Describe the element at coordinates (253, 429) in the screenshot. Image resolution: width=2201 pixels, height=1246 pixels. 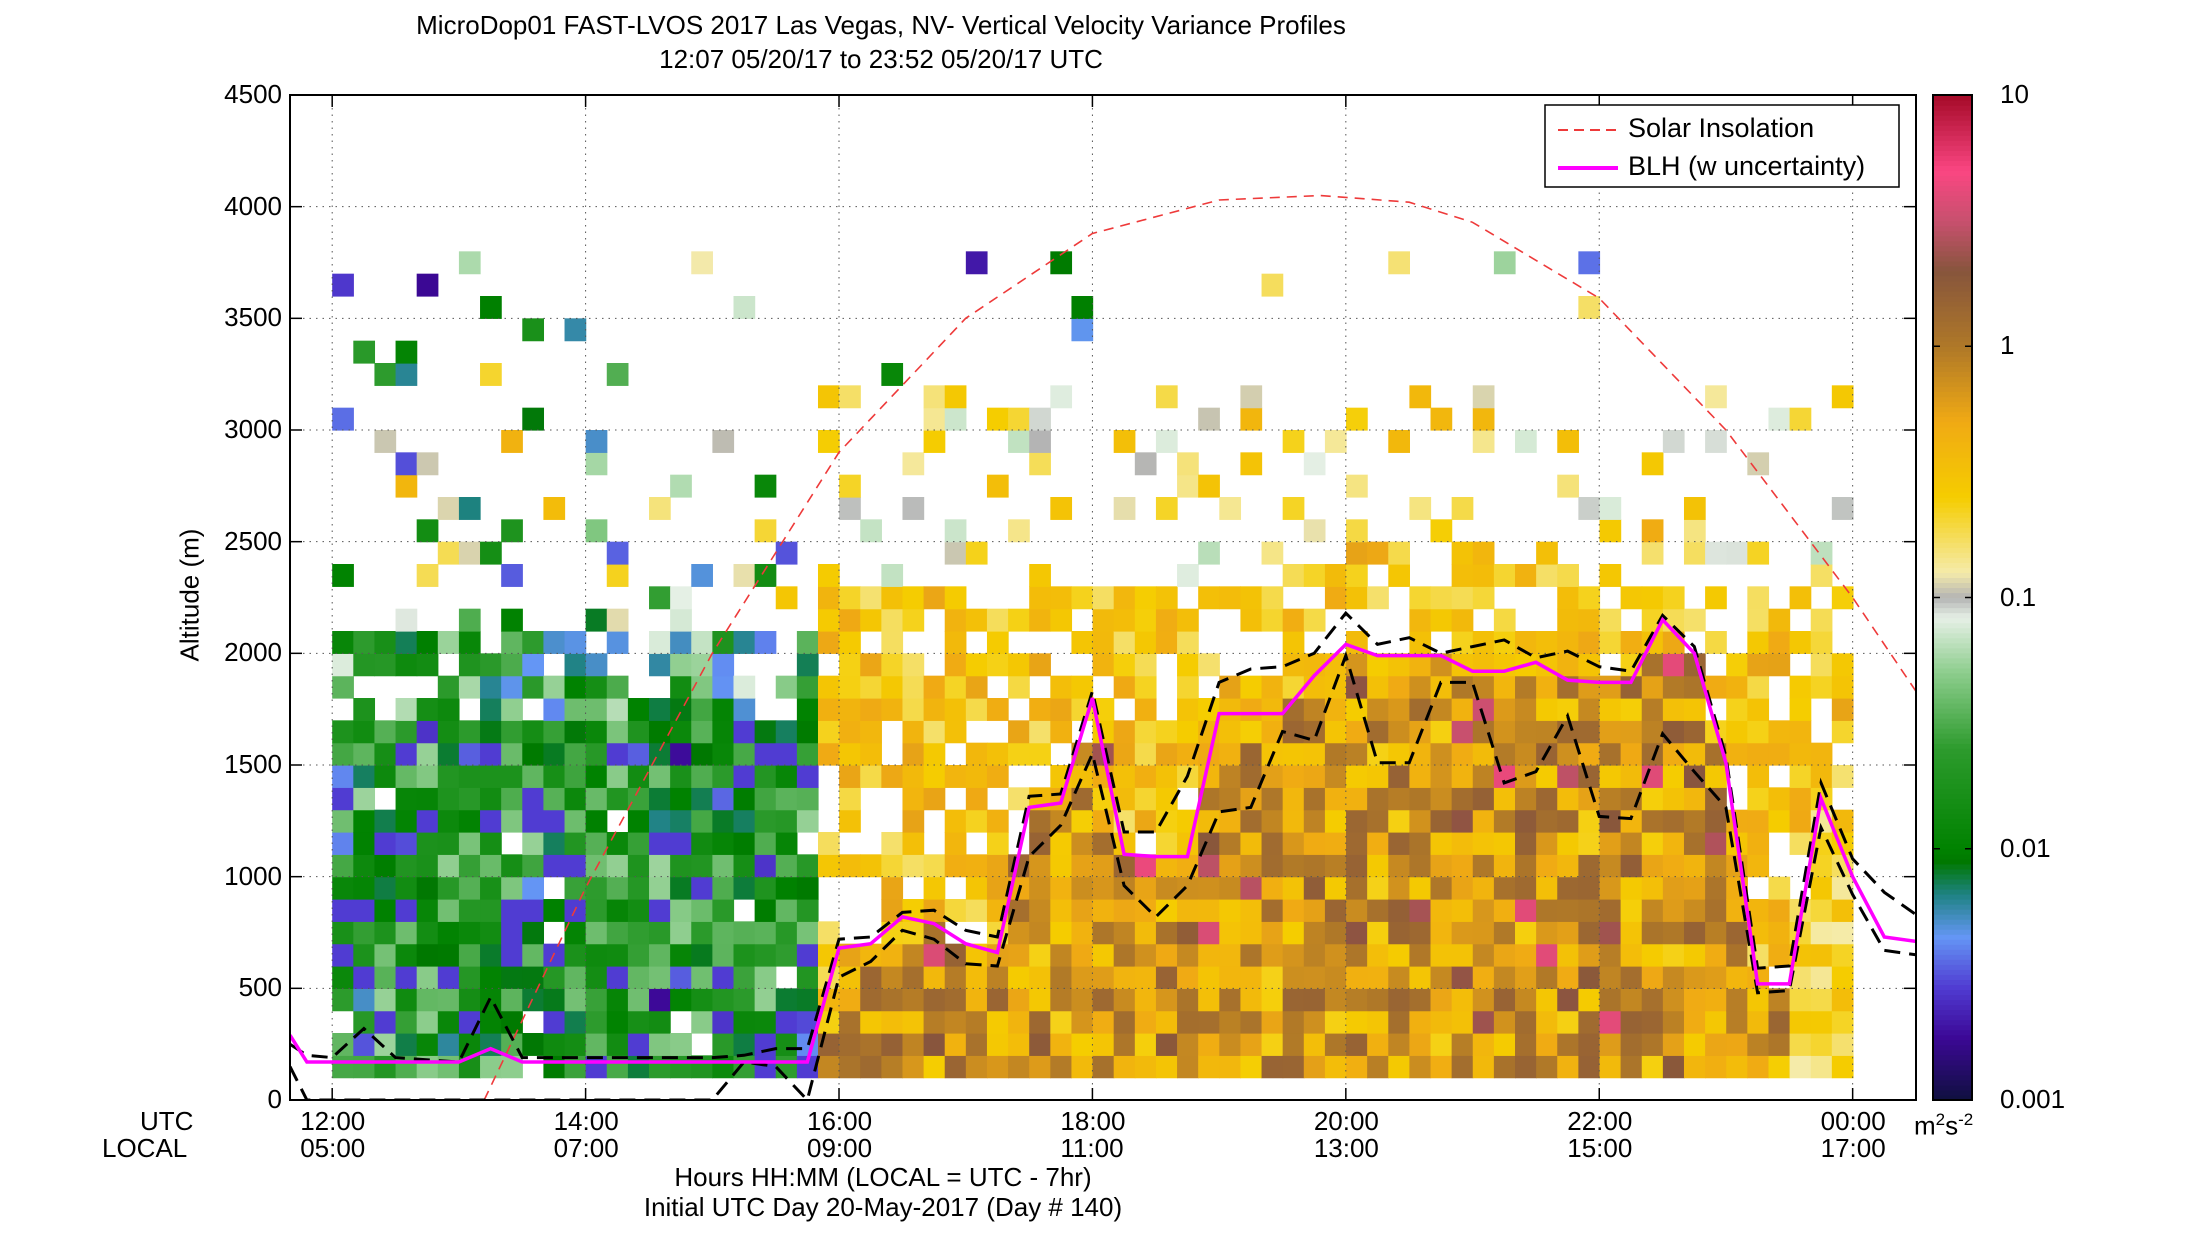
I see `y-tick-label: 3000` at that location.